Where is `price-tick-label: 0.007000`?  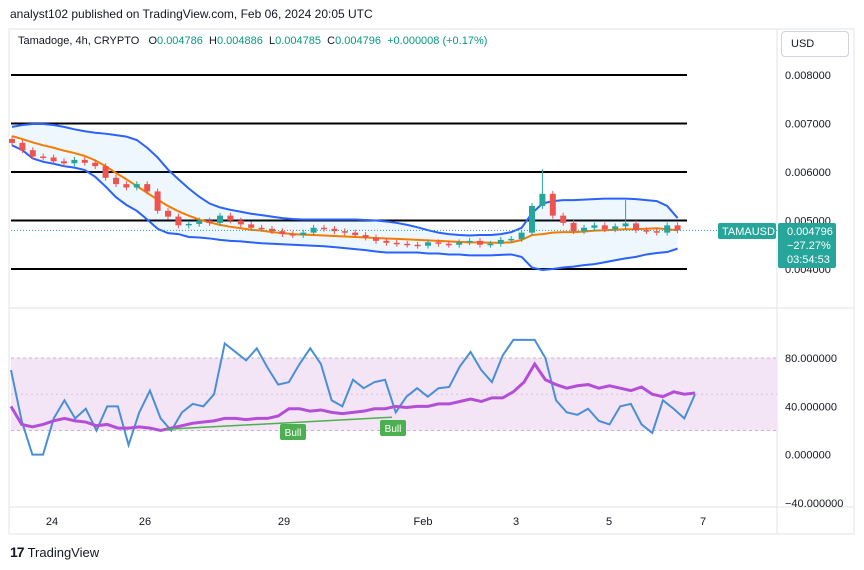 price-tick-label: 0.007000 is located at coordinates (808, 125).